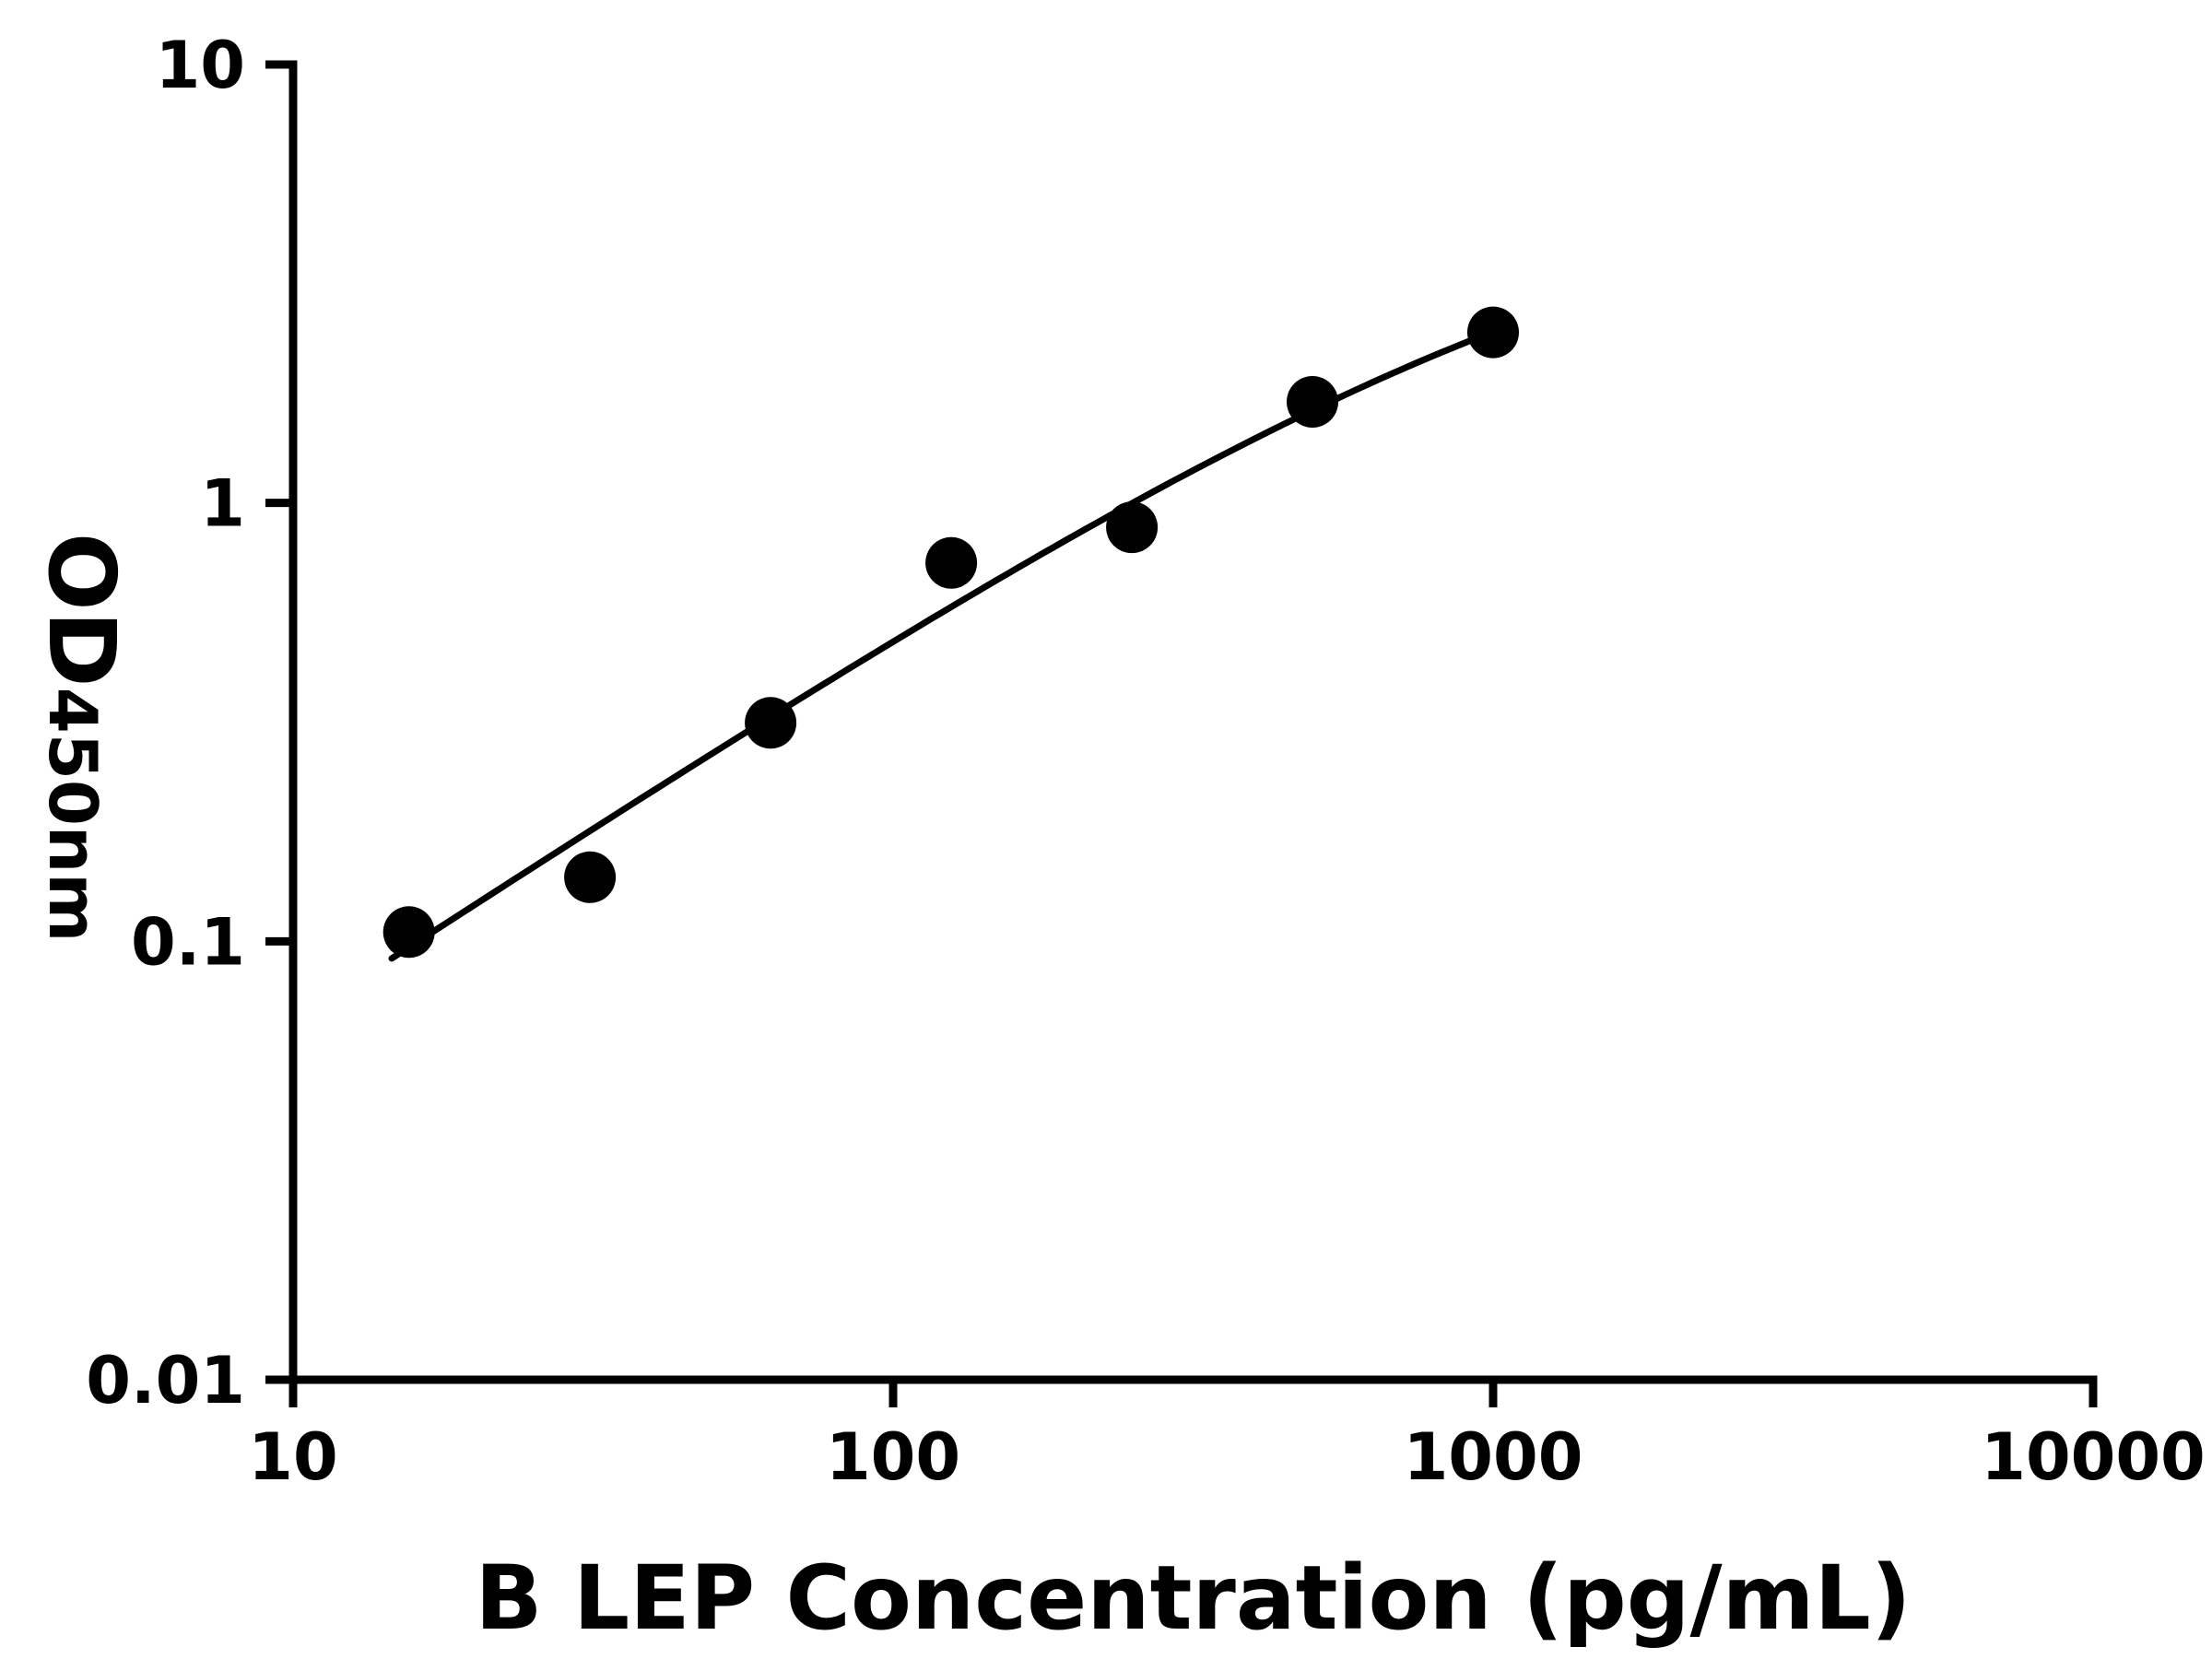 The image size is (2212, 1659). I want to click on y-axis-title: OD450nm, so click(81, 737).